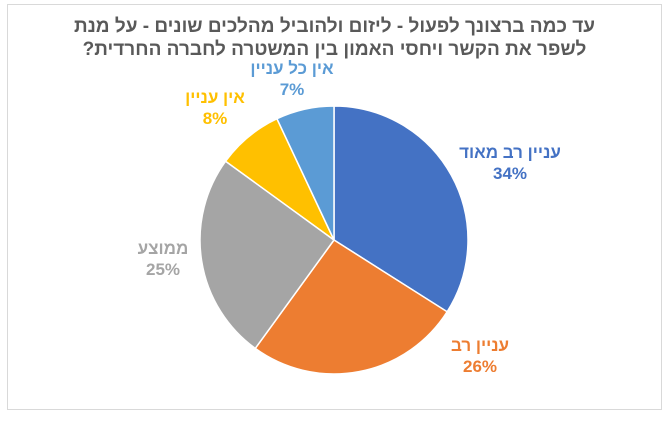  What do you see at coordinates (292, 68) in the screenshot?
I see `slice-category-label: אין כל עניין` at bounding box center [292, 68].